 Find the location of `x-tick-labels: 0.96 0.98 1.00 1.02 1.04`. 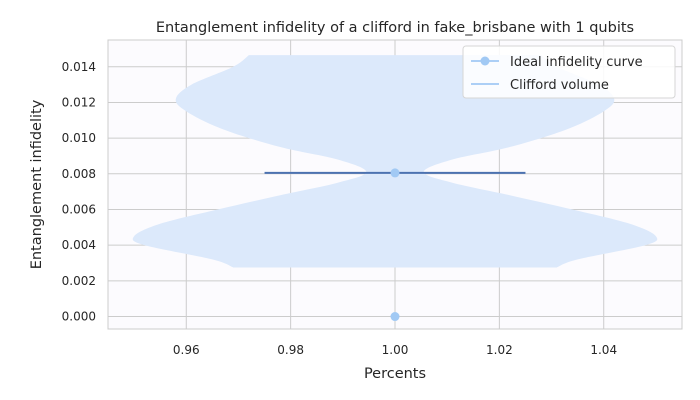

x-tick-labels: 0.96 0.98 1.00 1.02 1.04 is located at coordinates (395, 350).